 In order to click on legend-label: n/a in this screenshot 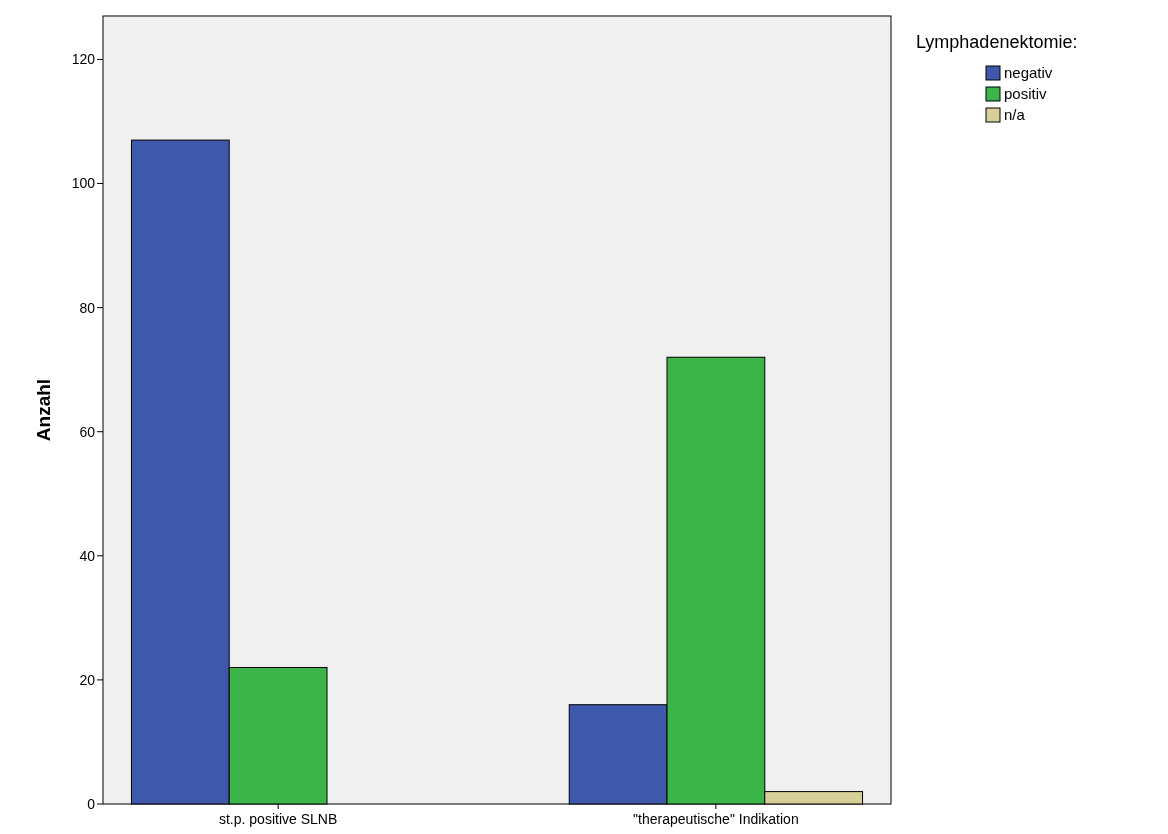, I will do `click(1015, 115)`.